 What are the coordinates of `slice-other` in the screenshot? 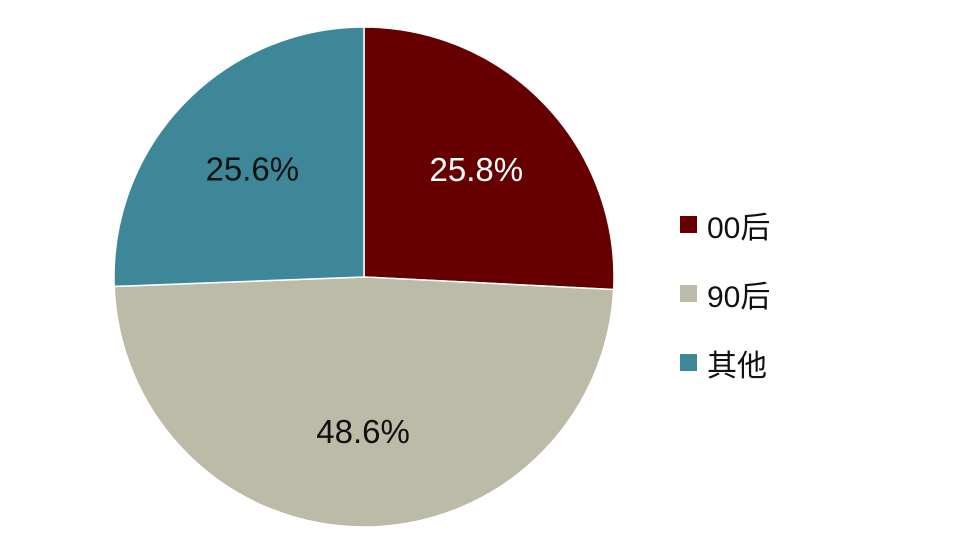 It's located at (239, 157).